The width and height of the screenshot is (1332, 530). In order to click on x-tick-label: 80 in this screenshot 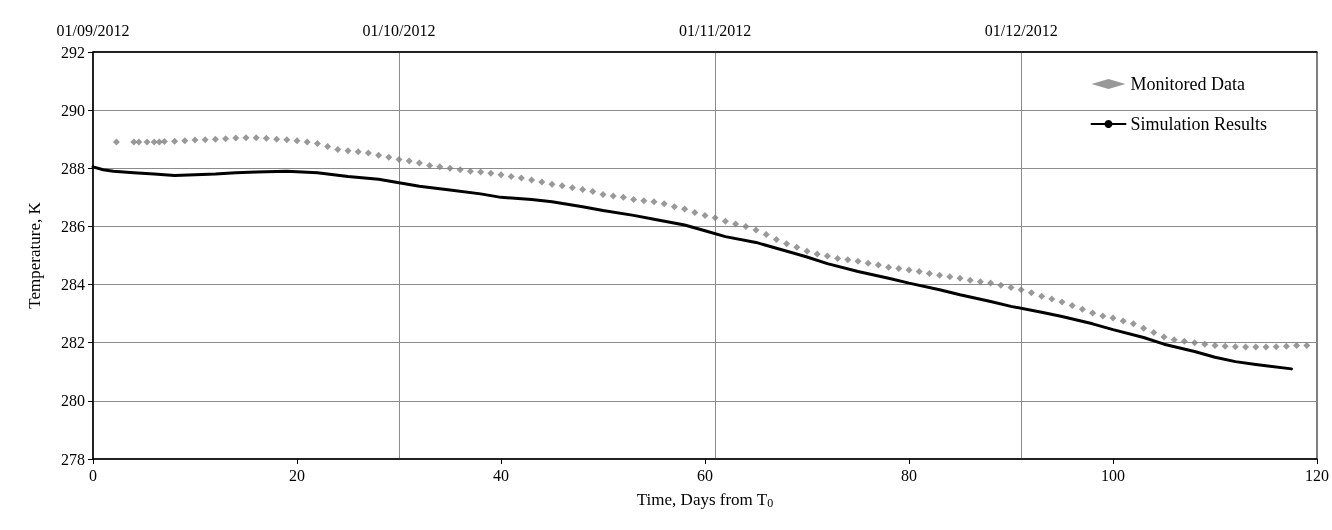, I will do `click(909, 475)`.